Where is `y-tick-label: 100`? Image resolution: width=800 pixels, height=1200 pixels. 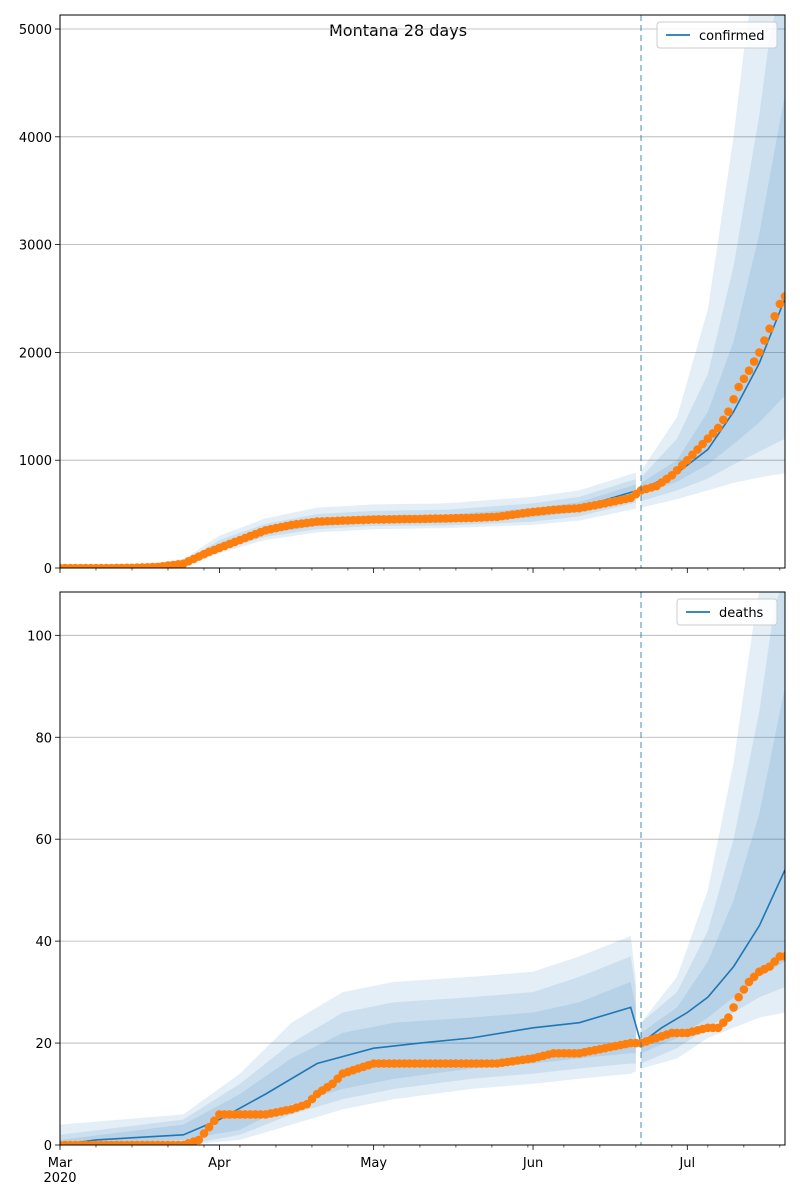
y-tick-label: 100 is located at coordinates (39, 636).